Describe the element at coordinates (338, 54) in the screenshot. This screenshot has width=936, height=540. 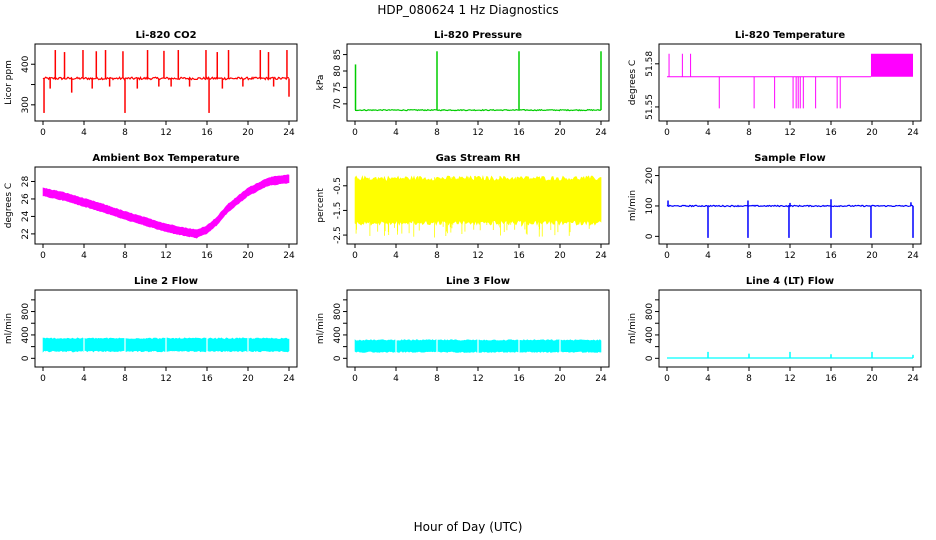
I see `y-tick-label: 85` at that location.